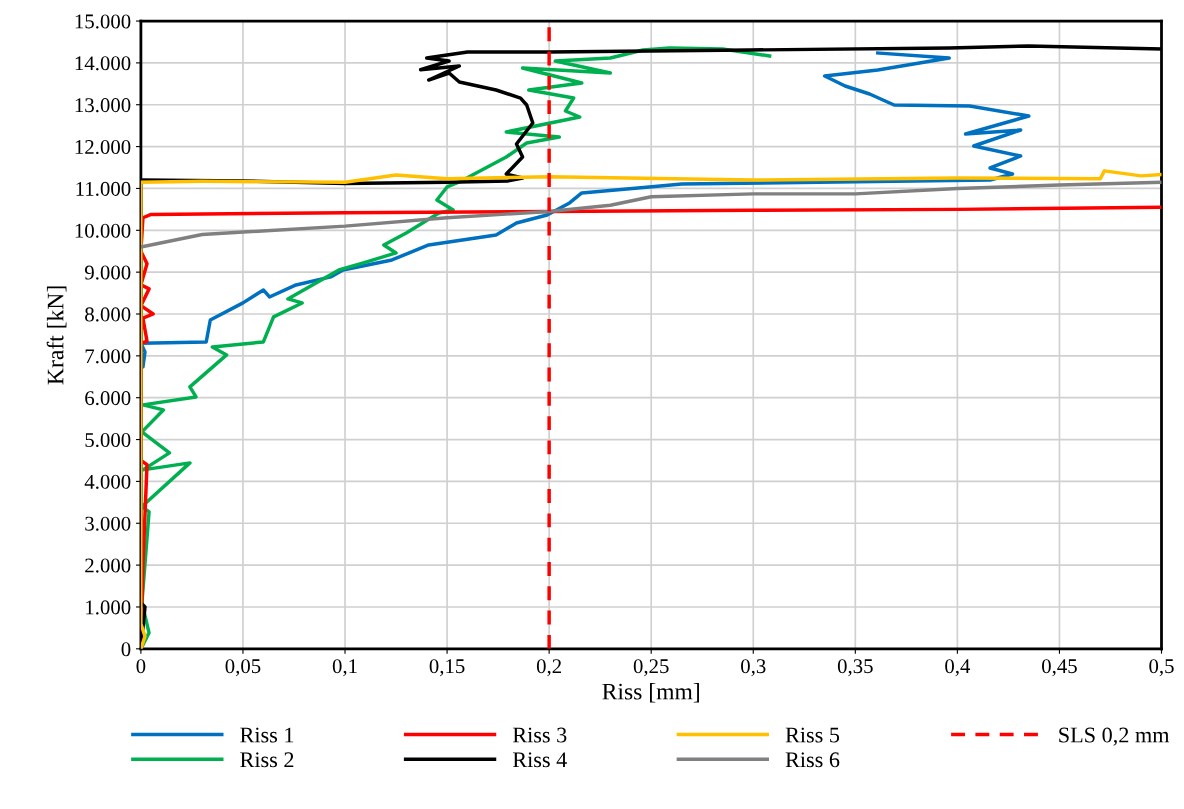 The image size is (1184, 809). Describe the element at coordinates (108, 356) in the screenshot. I see `y-tick-label: 7.000` at that location.